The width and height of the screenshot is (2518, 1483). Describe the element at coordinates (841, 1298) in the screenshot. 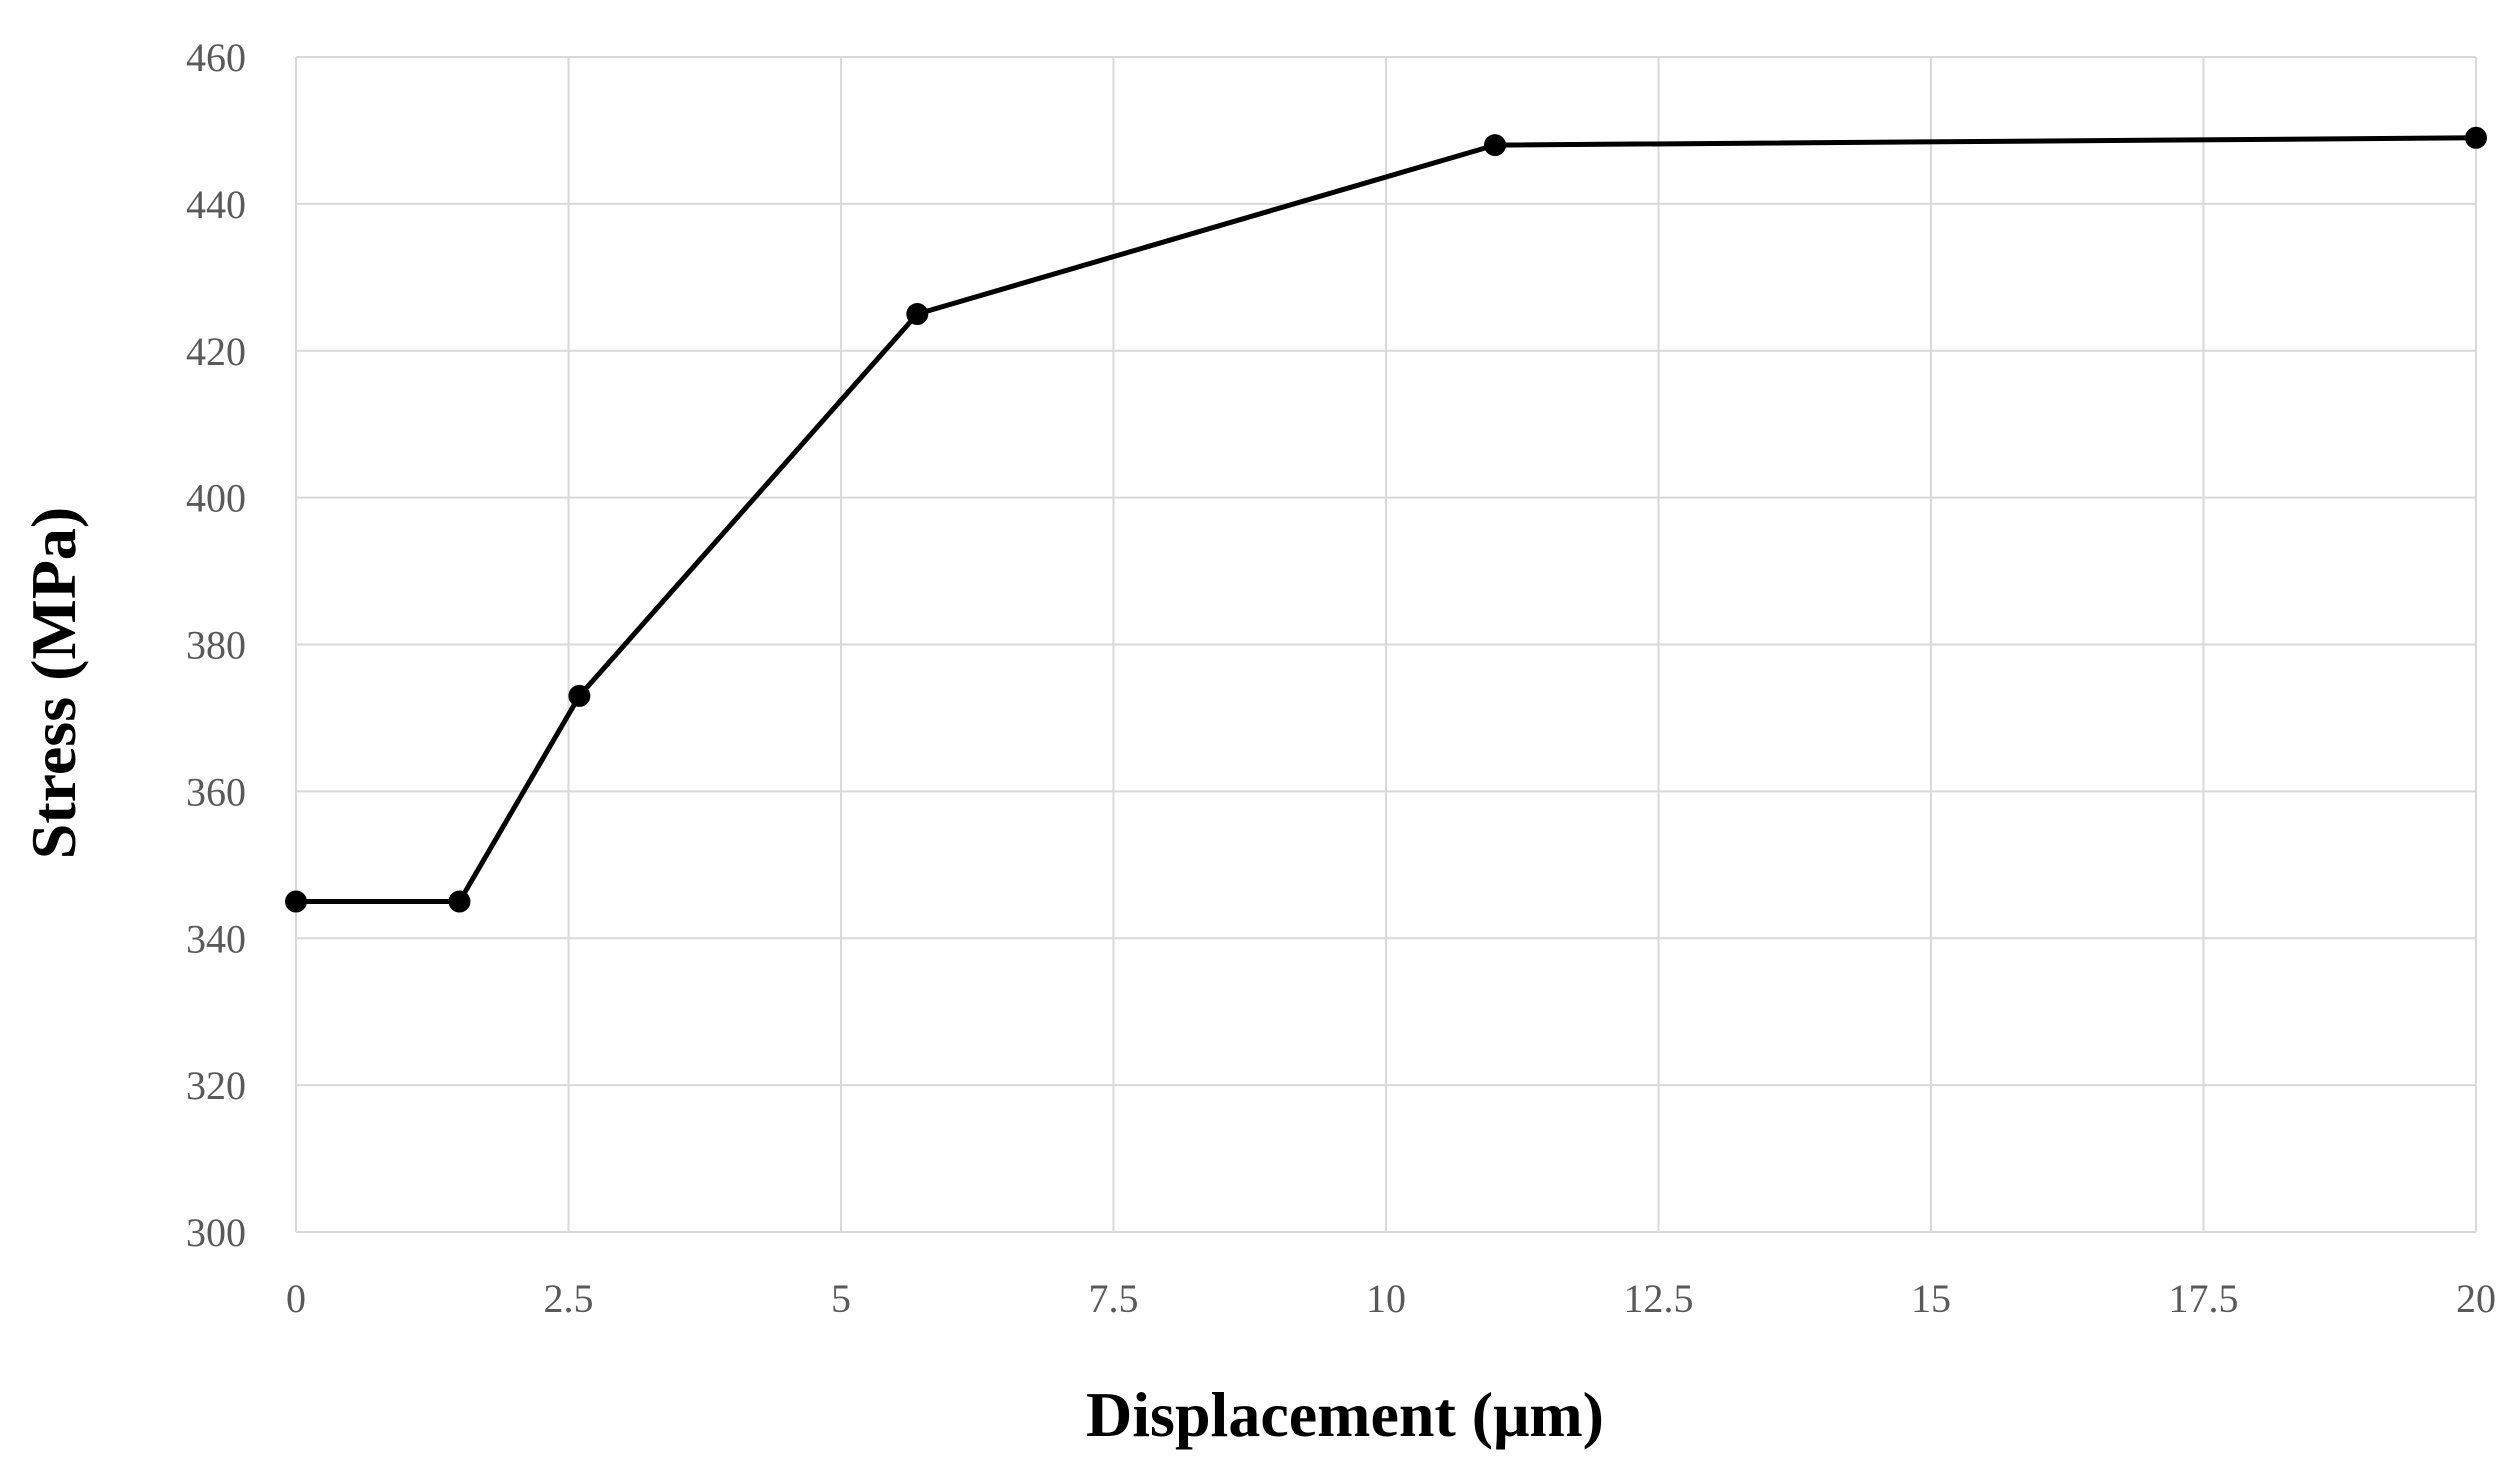

I see `x-tick-label: 5` at that location.